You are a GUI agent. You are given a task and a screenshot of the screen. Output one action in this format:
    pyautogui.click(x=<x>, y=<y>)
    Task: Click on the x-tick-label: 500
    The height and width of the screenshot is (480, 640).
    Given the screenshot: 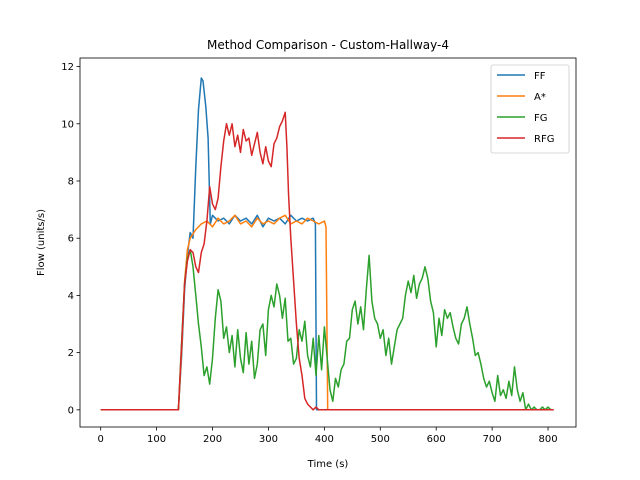 What is the action you would take?
    pyautogui.click(x=380, y=439)
    